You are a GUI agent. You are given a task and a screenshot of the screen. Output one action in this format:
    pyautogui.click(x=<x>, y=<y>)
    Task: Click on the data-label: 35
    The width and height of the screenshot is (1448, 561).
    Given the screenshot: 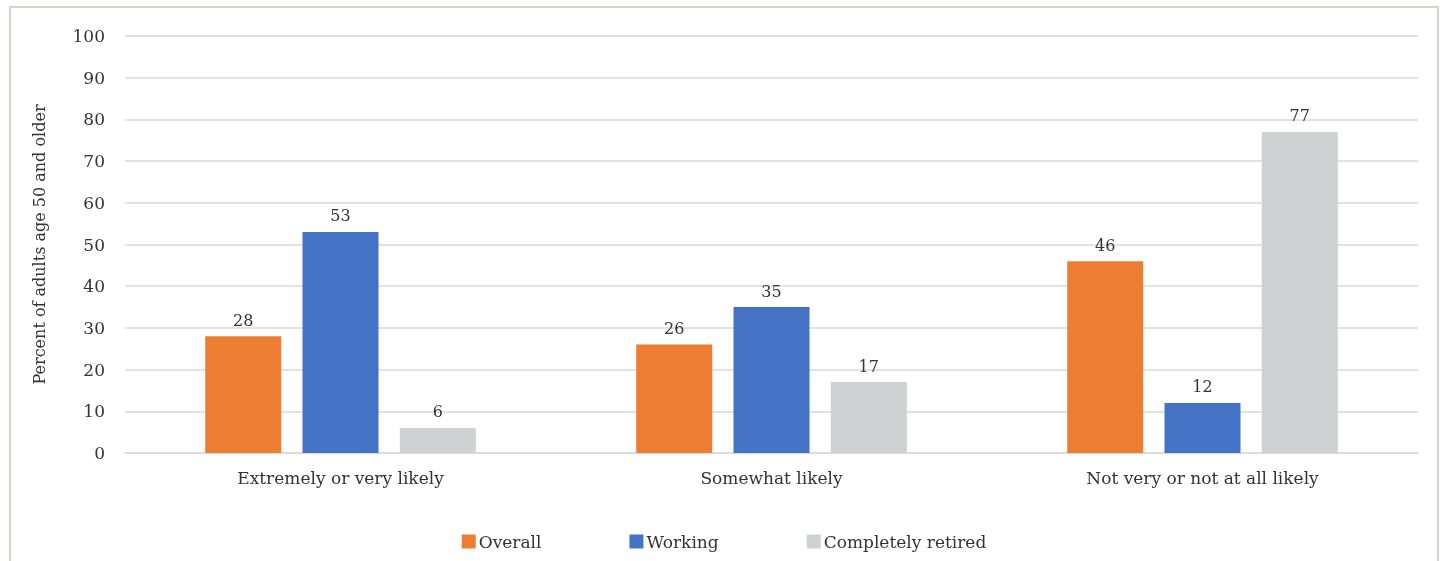 What is the action you would take?
    pyautogui.click(x=771, y=291)
    